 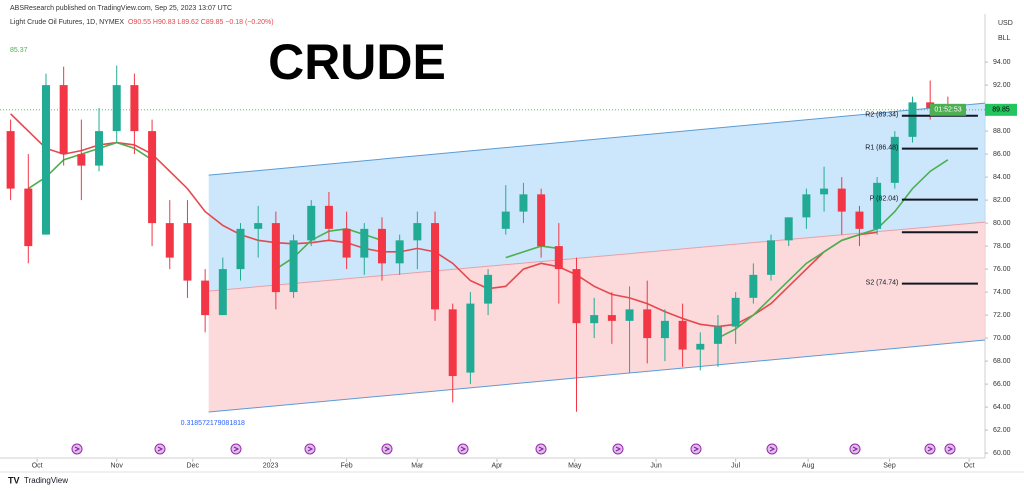 What do you see at coordinates (347, 466) in the screenshot?
I see `x-tick-label: Feb` at bounding box center [347, 466].